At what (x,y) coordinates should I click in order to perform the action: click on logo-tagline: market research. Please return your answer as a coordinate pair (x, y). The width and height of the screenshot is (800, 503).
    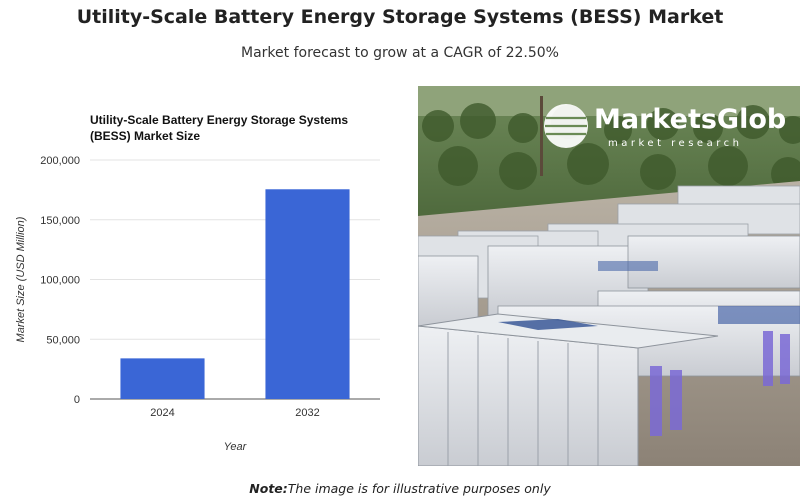
    Looking at the image, I should click on (675, 143).